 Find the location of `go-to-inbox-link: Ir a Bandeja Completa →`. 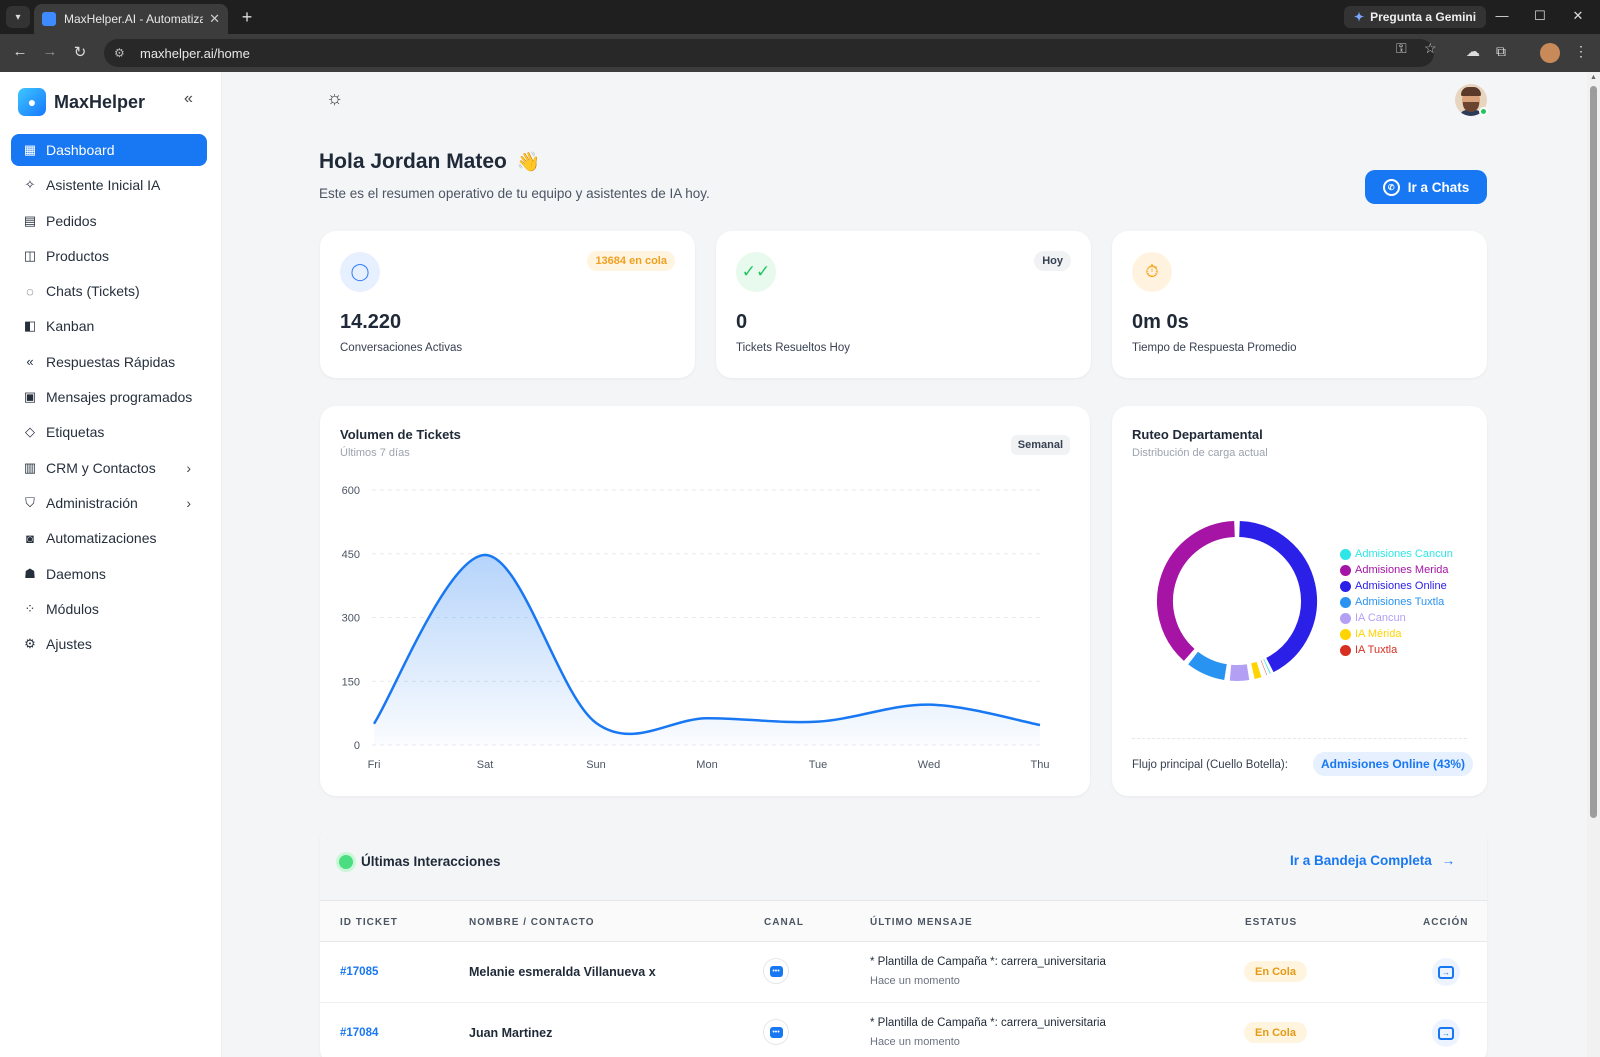

go-to-inbox-link: Ir a Bandeja Completa → is located at coordinates (1372, 860).